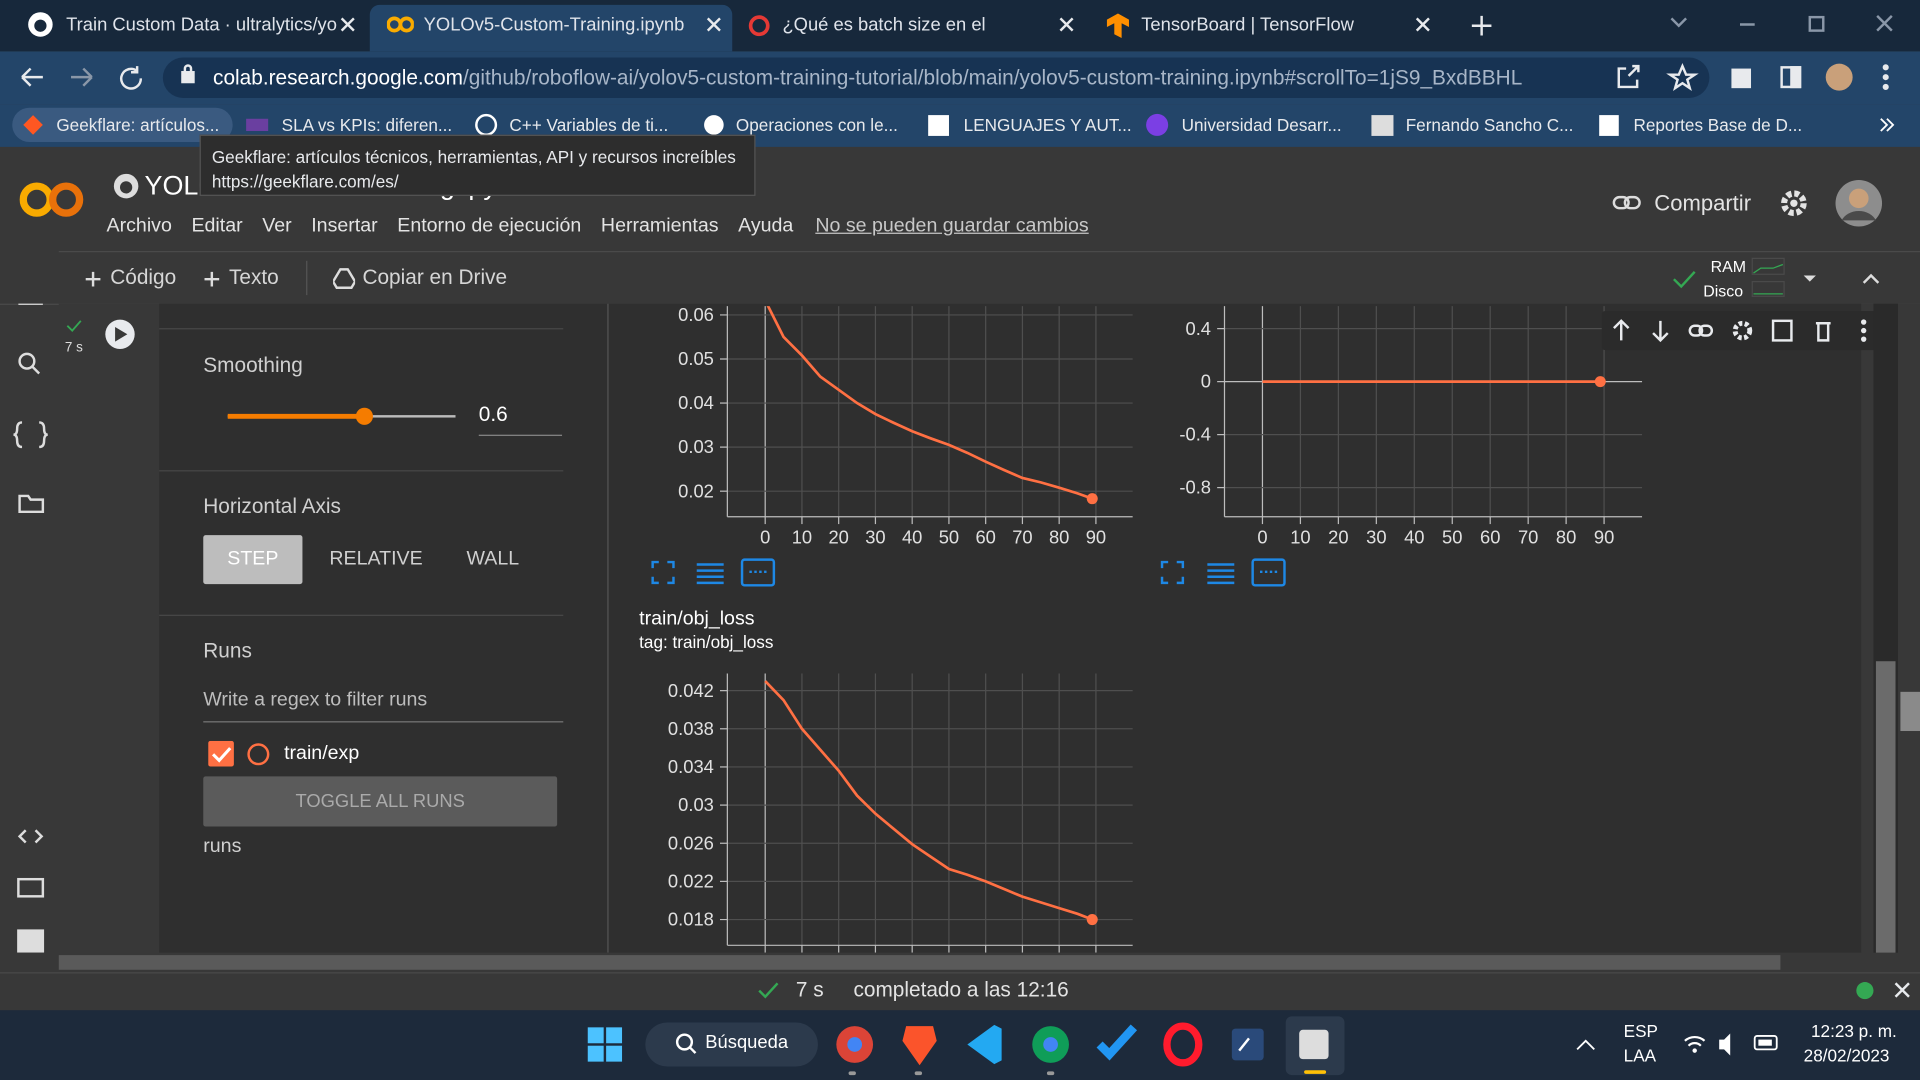 The width and height of the screenshot is (1920, 1080). I want to click on menu-item: Entorno de ejecución, so click(489, 226).